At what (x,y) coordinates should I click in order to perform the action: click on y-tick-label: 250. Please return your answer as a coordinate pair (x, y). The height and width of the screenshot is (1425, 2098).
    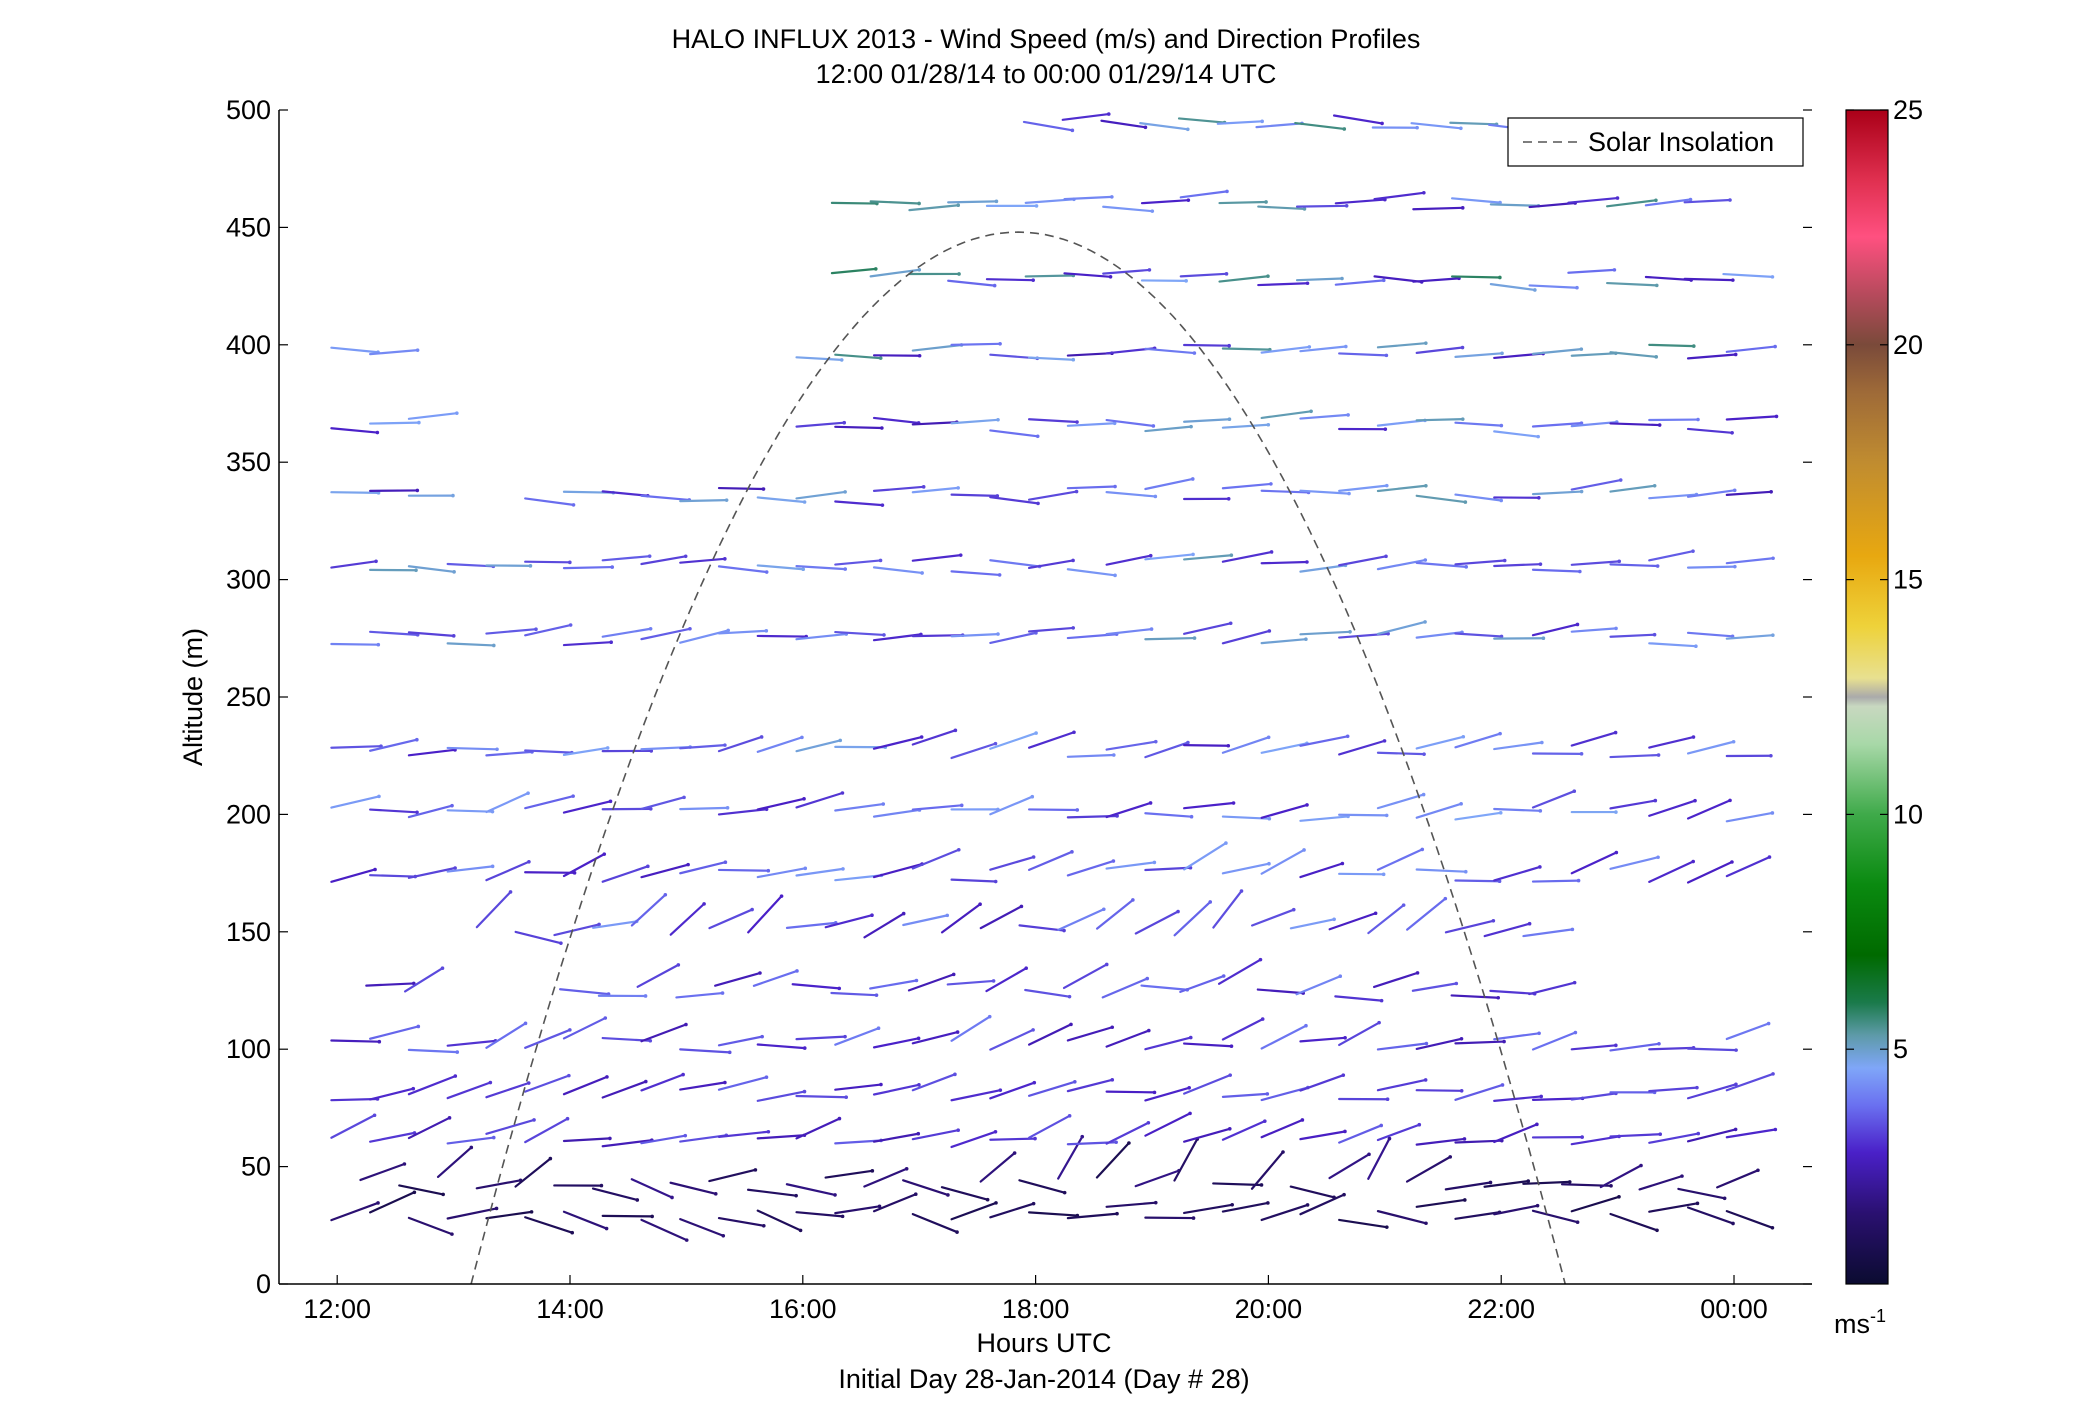
    Looking at the image, I should click on (248, 697).